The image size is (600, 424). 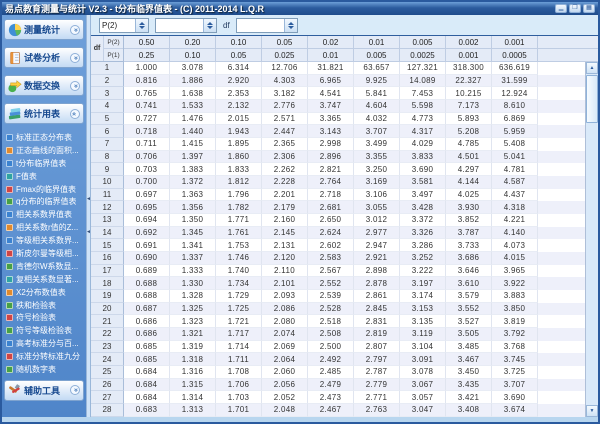 What do you see at coordinates (239, 132) in the screenshot?
I see `t-value-cell: 1.943` at bounding box center [239, 132].